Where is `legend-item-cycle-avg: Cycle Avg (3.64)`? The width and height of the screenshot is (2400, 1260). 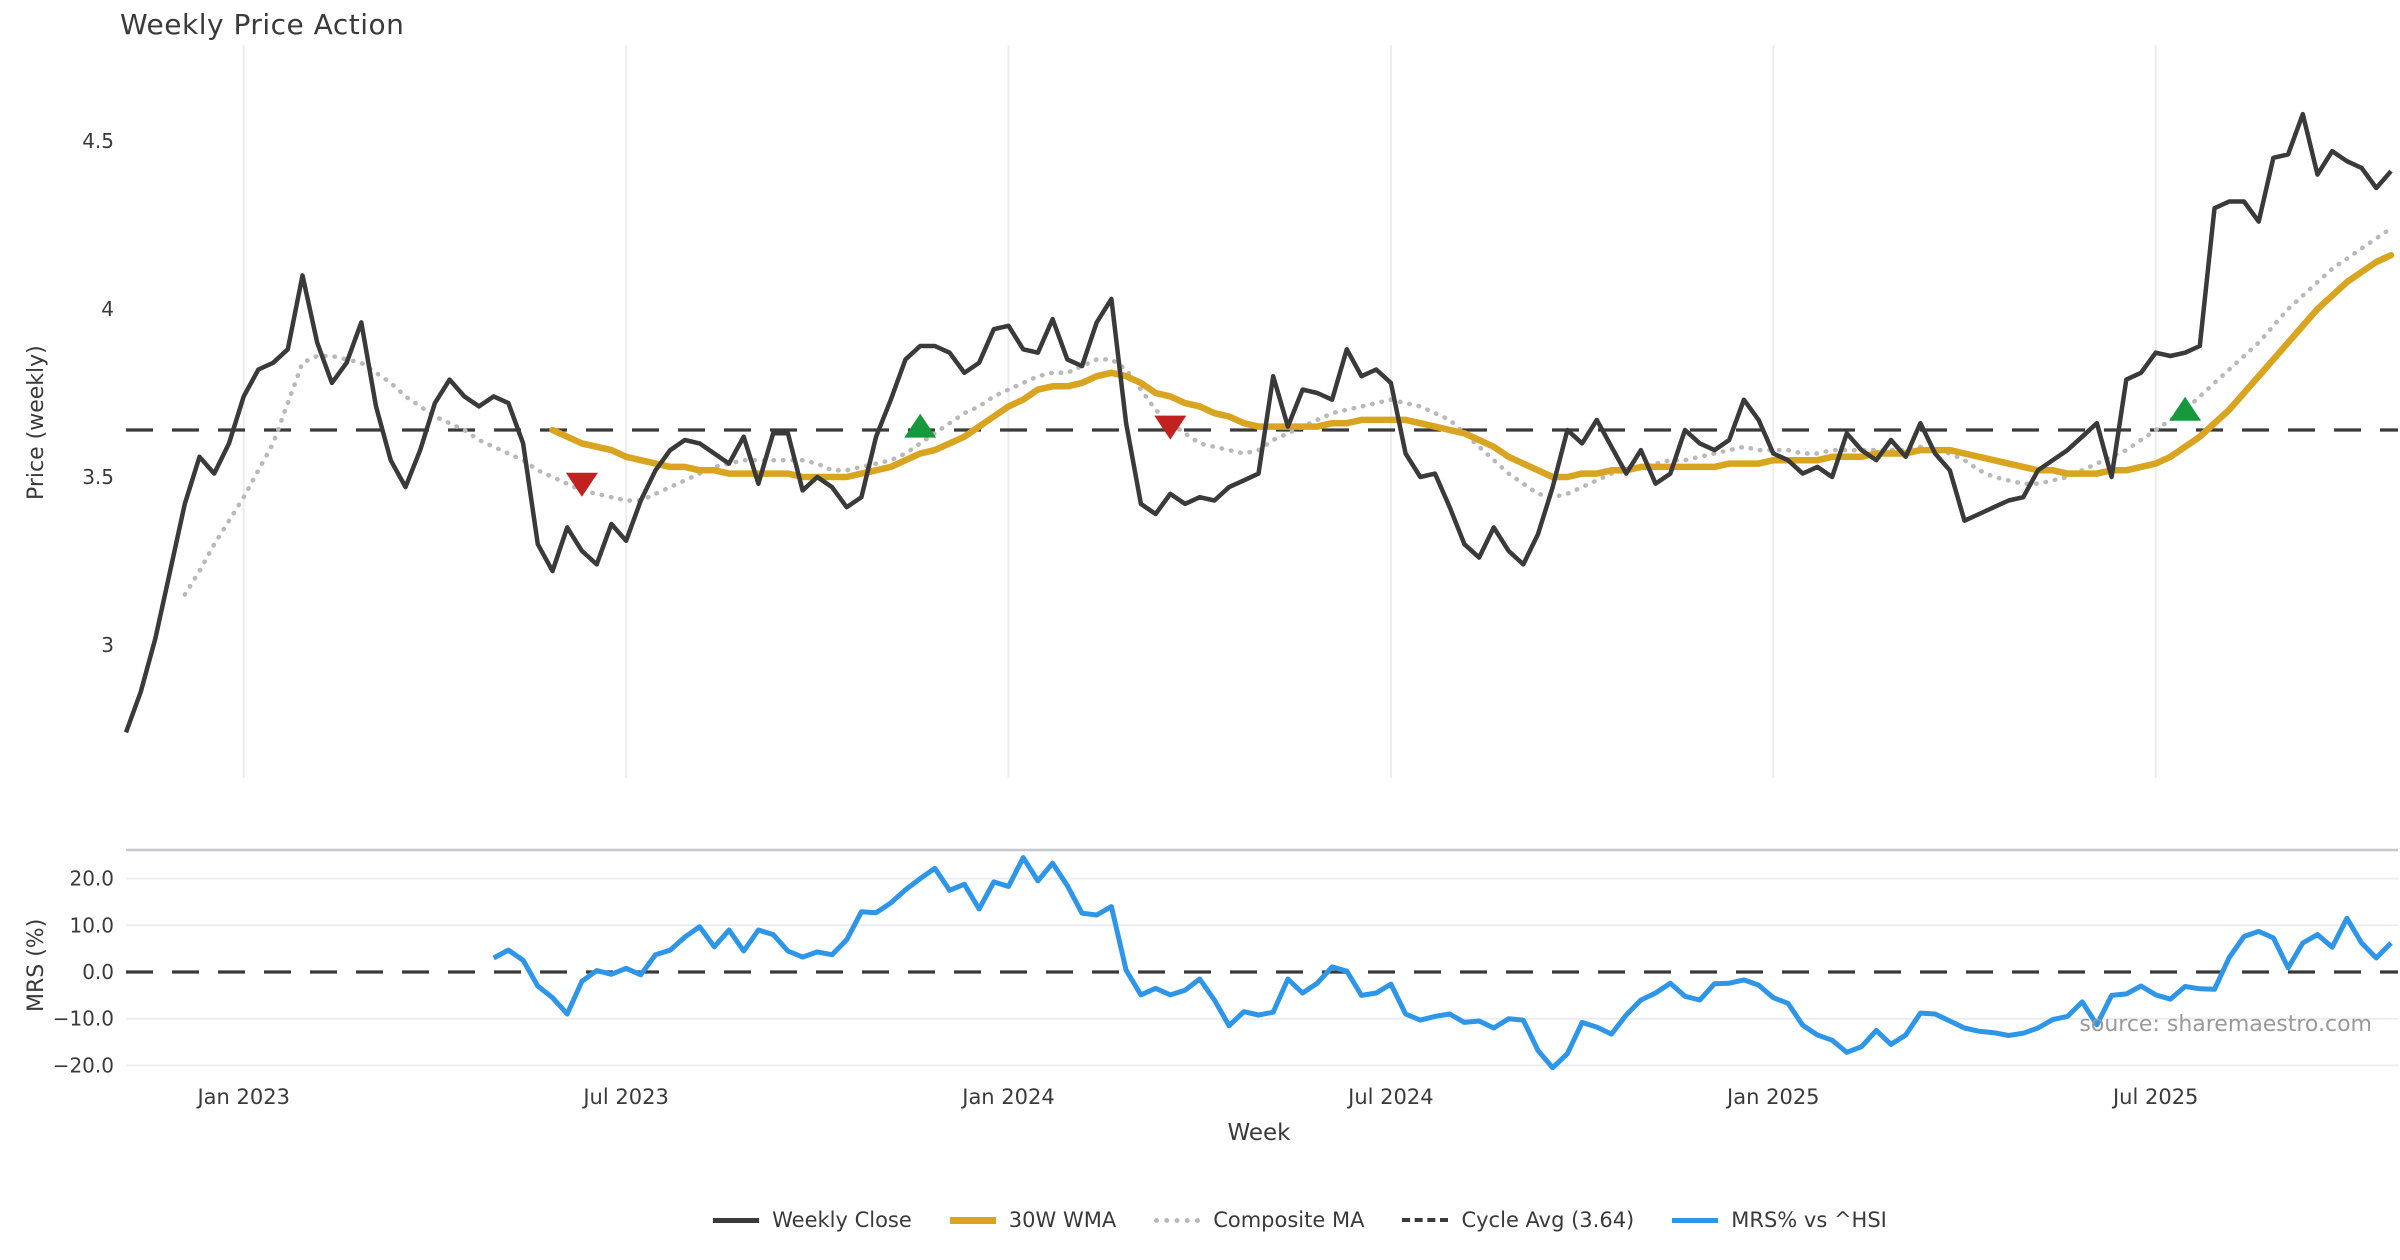
legend-item-cycle-avg: Cycle Avg (3.64) is located at coordinates (1518, 1220).